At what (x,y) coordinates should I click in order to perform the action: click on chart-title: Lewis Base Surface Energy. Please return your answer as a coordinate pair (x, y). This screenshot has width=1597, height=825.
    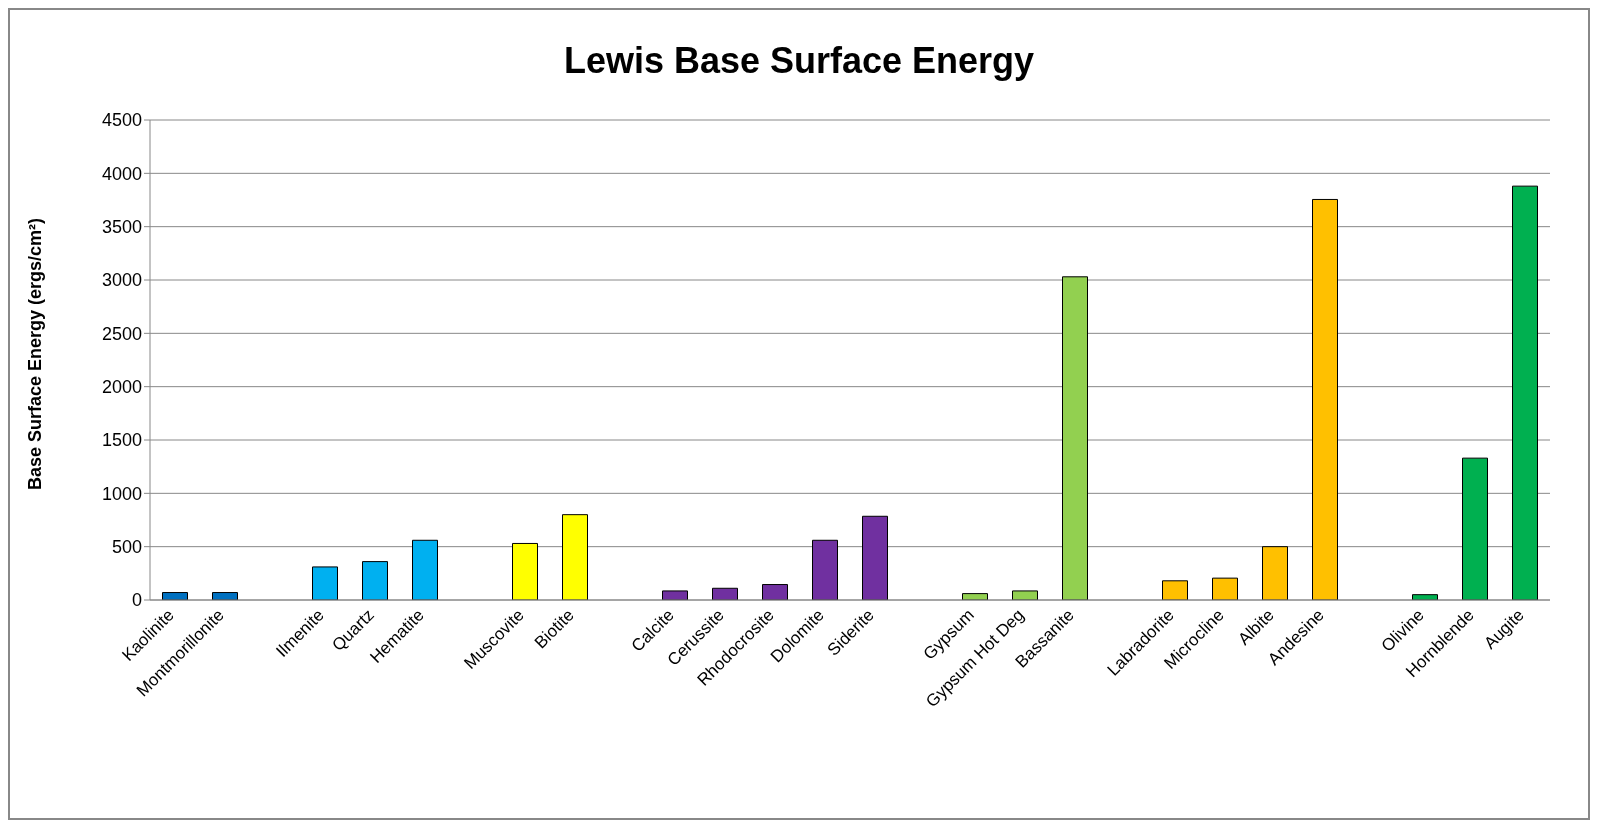
    Looking at the image, I should click on (799, 61).